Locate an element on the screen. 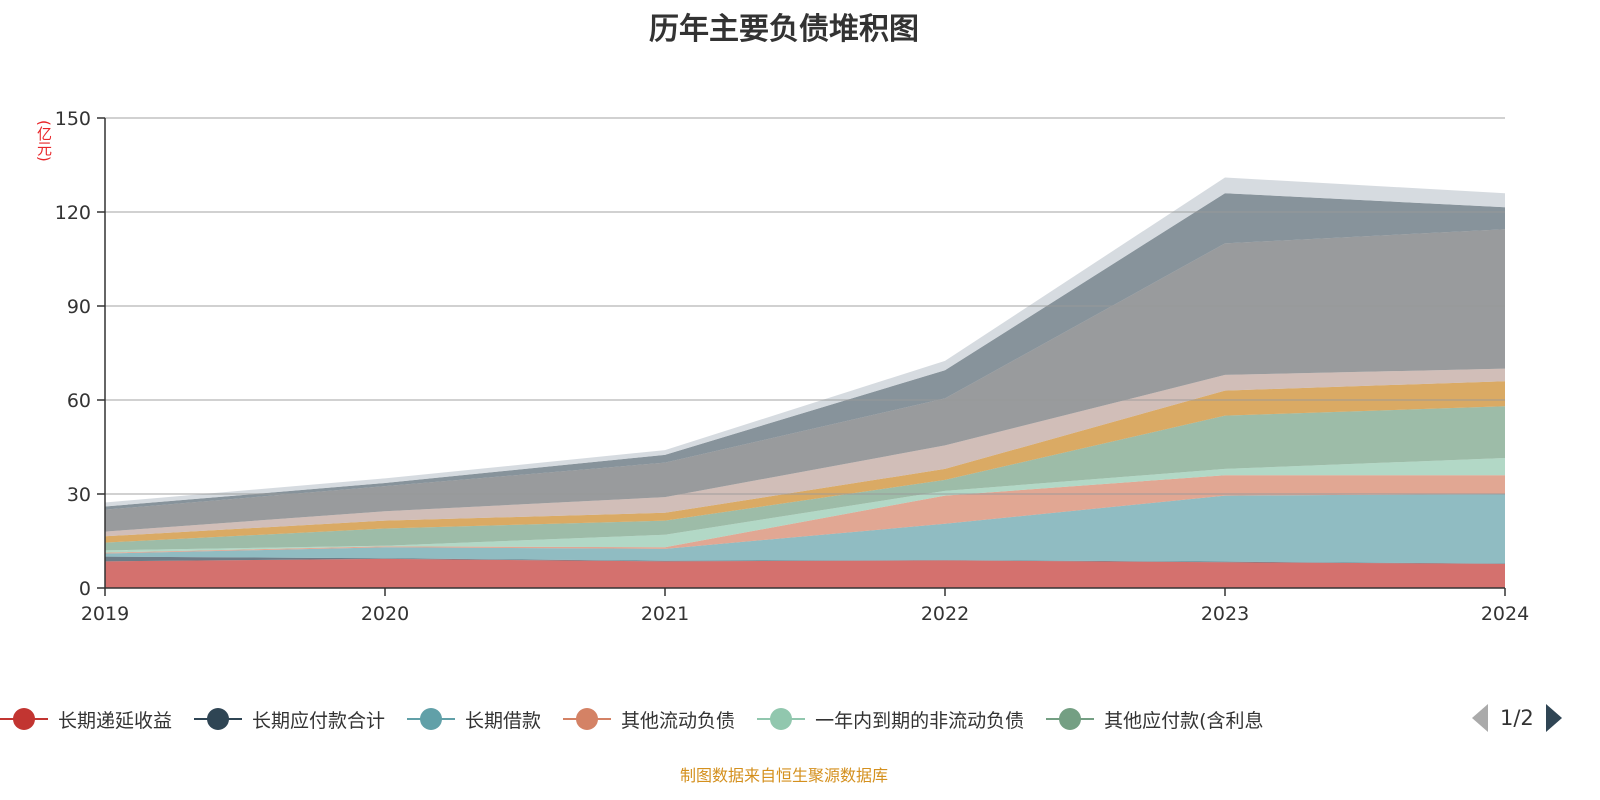 The image size is (1600, 800). legend-item: 长期借款 is located at coordinates (474, 719).